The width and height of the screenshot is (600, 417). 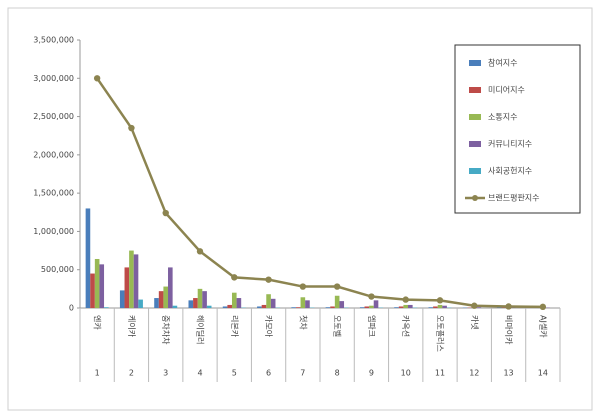 I want to click on rank-label: 5, so click(x=234, y=373).